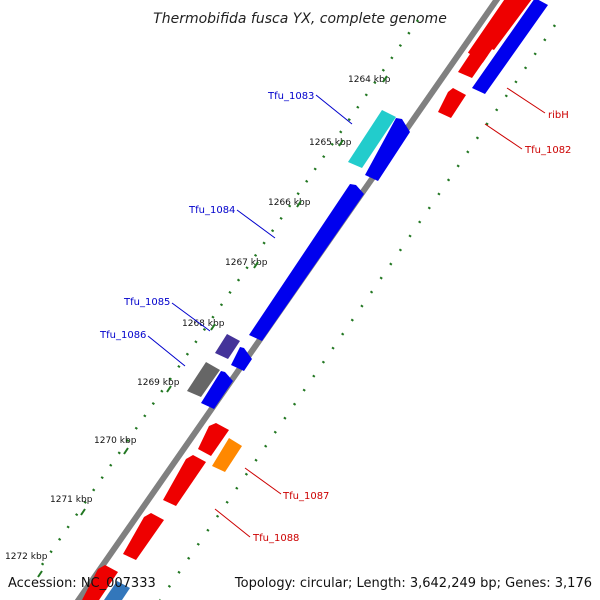  Describe the element at coordinates (227, 346) in the screenshot. I see `gene-tfu1085` at that location.